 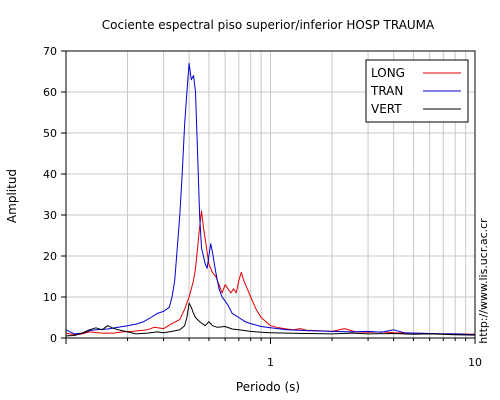 I want to click on legend-label-tran: TRAN, so click(x=386, y=91).